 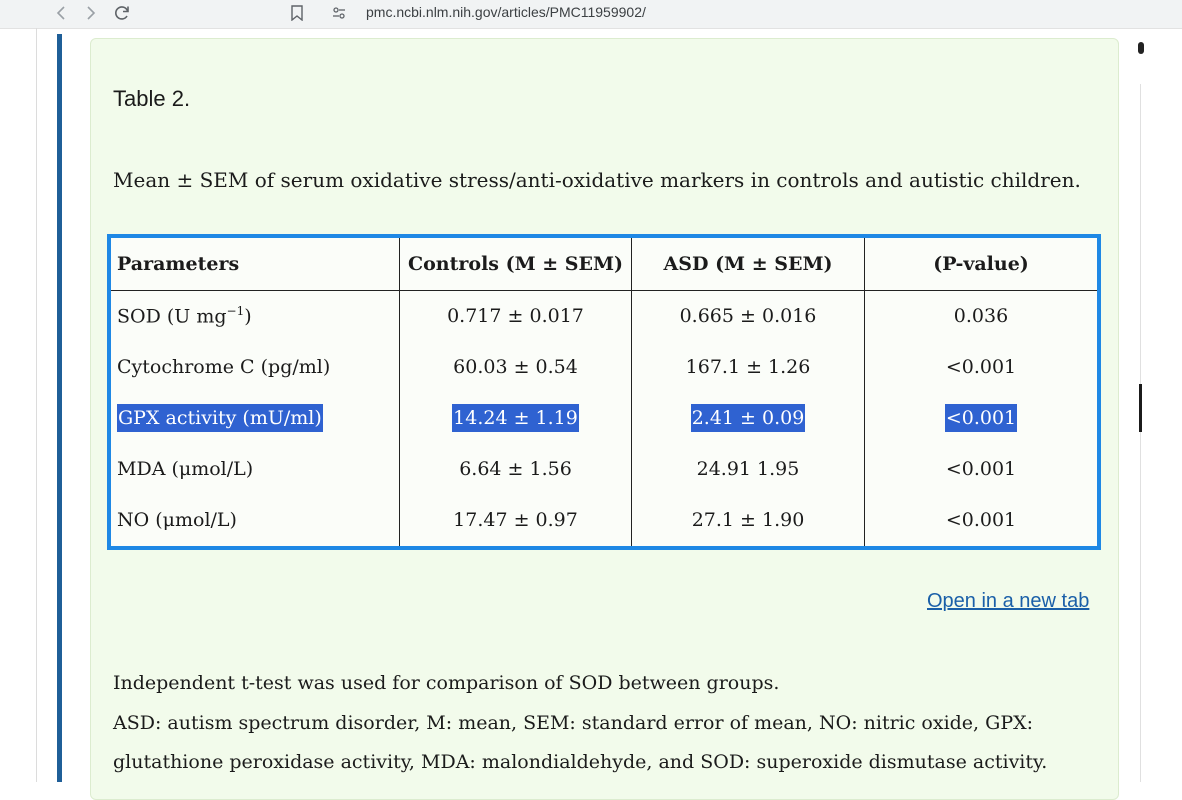 I want to click on table-title: Table 2., so click(x=152, y=98).